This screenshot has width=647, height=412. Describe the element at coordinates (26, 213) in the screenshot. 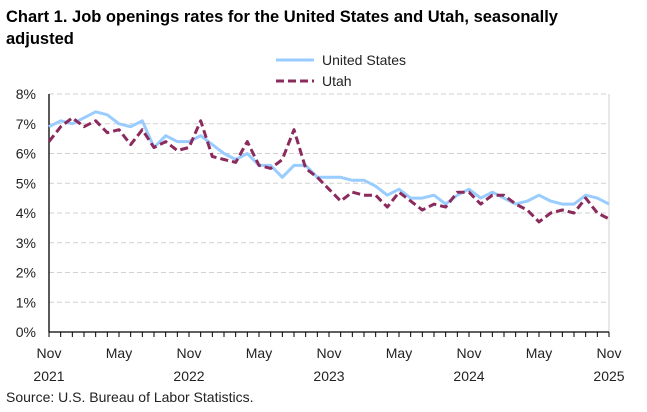

I see `y-tick-label: 4%` at that location.